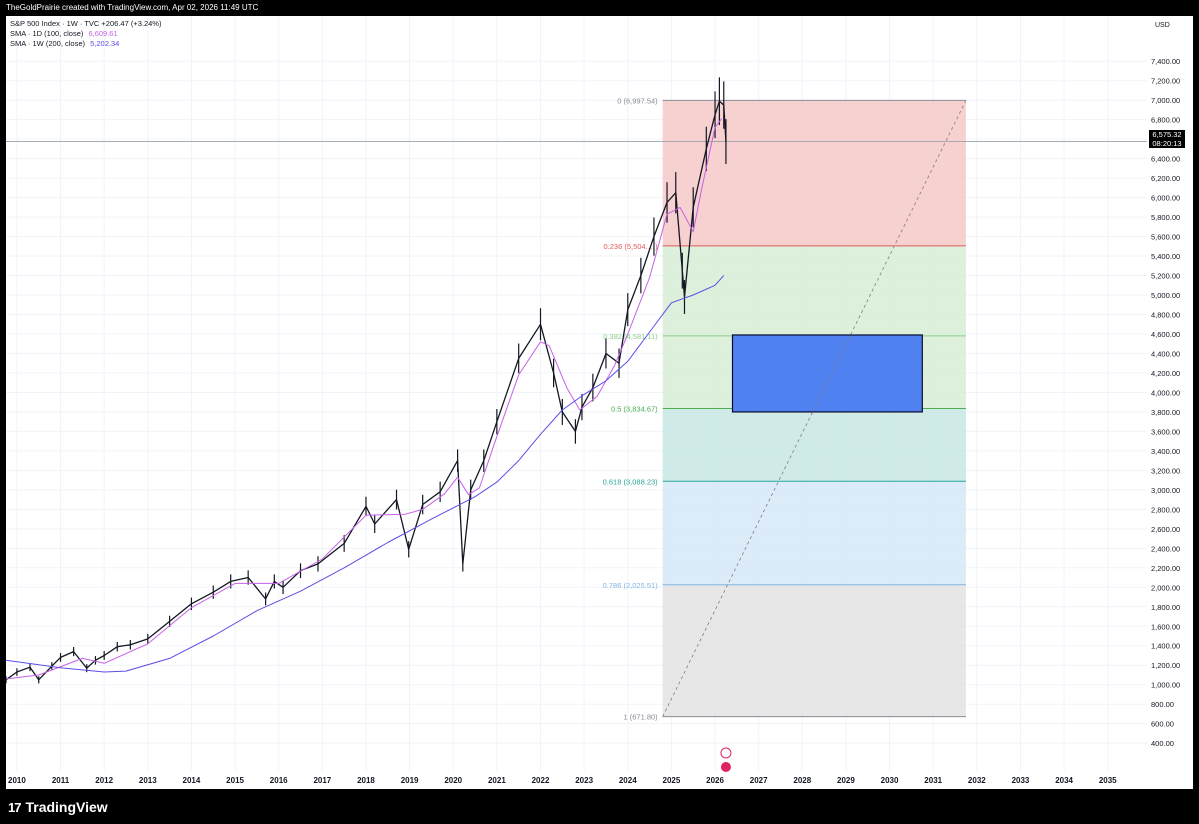  I want to click on x-tick-label: 2019, so click(410, 780).